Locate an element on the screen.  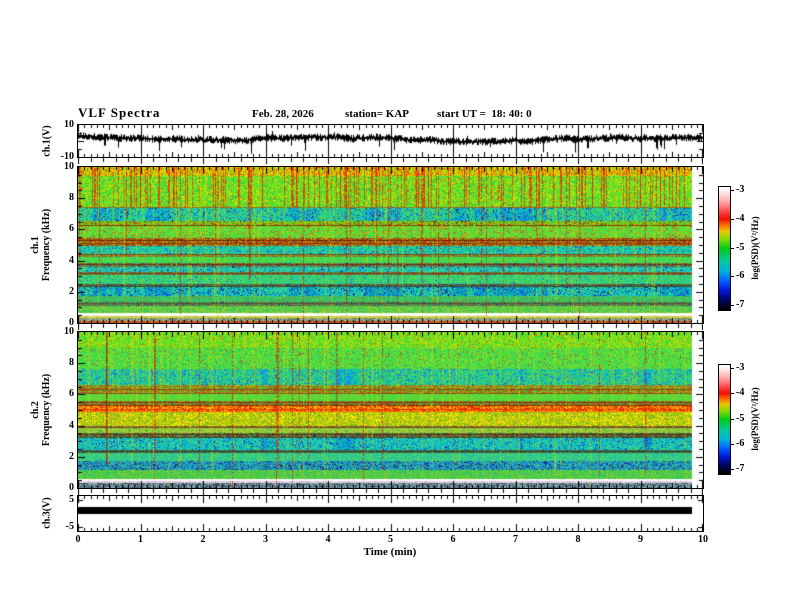
x-tick-label: 4 is located at coordinates (328, 539).